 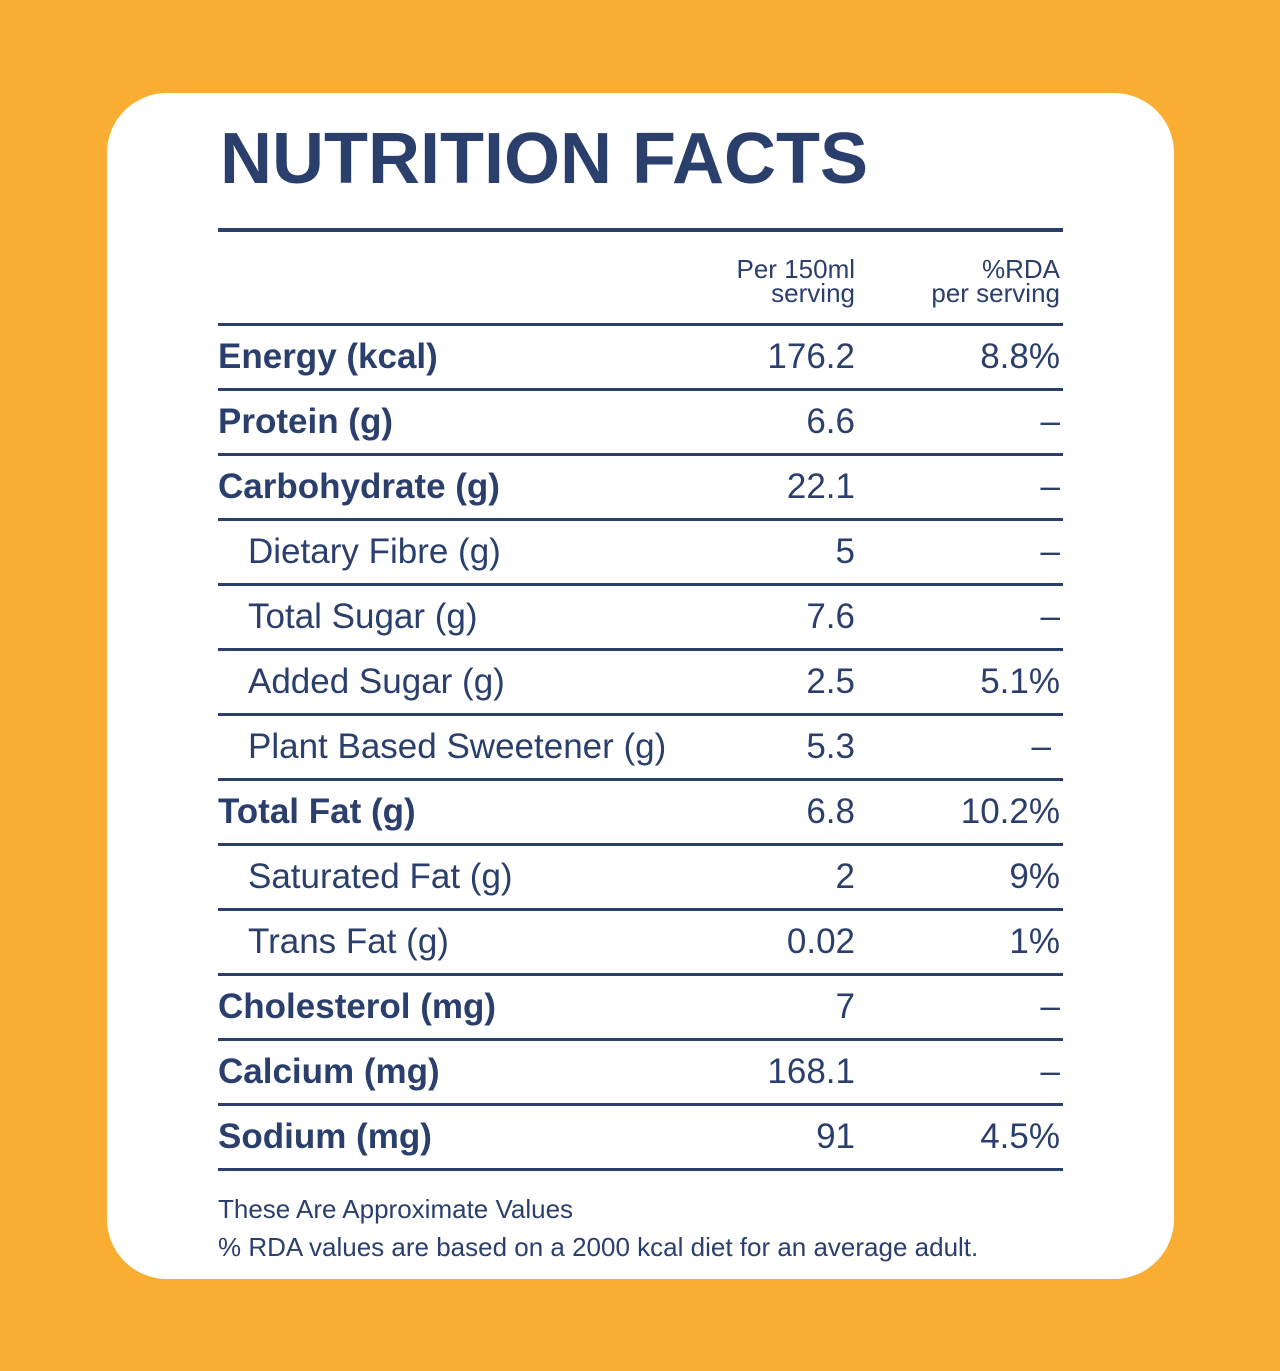 I want to click on nutrient-name: Plant Based Sweetener (g), so click(x=457, y=746).